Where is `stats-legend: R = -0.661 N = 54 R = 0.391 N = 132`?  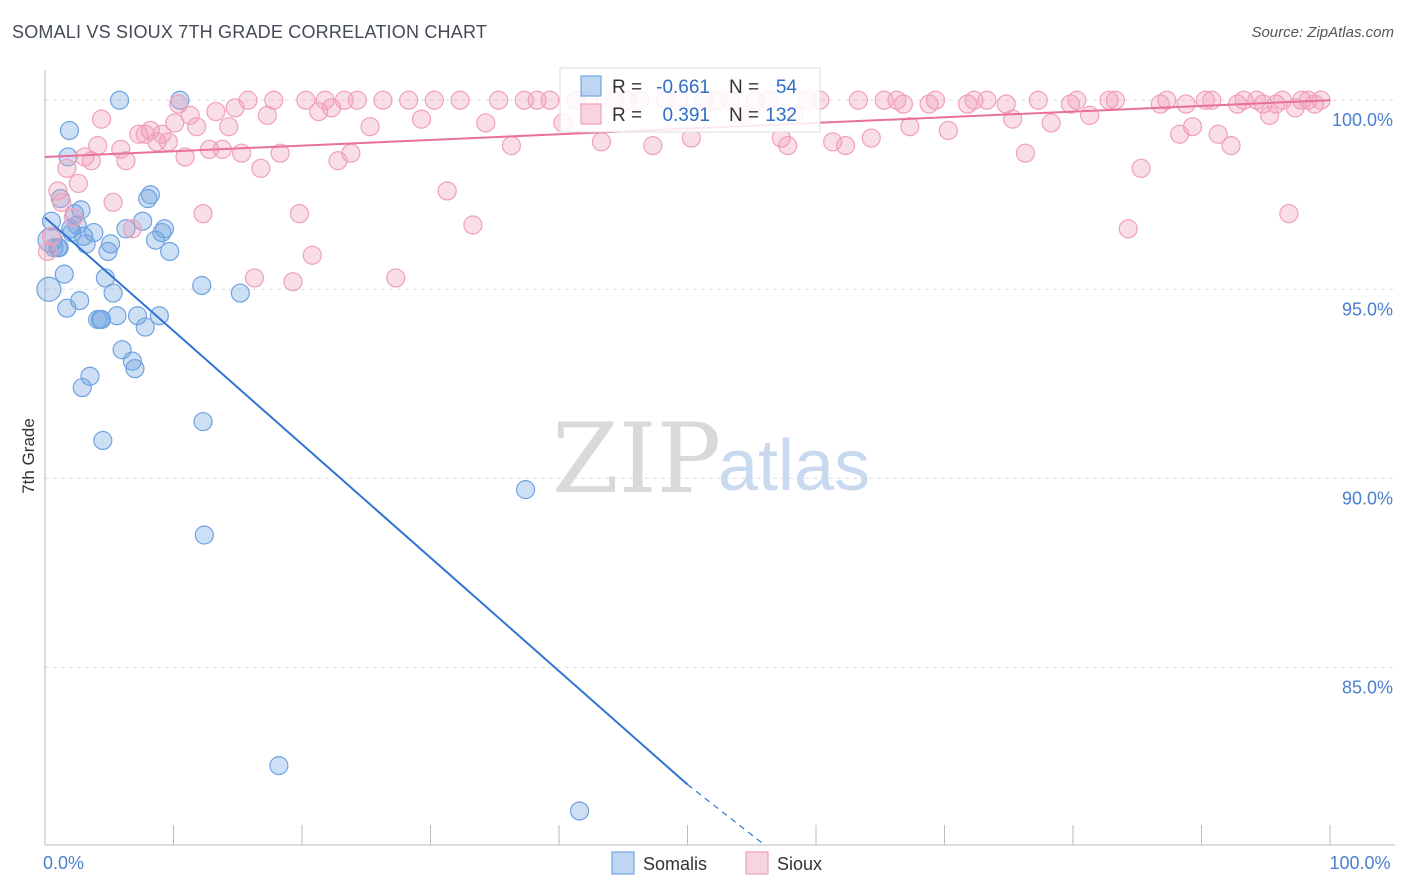 stats-legend: R = -0.661 N = 54 R = 0.391 N = 132 is located at coordinates (690, 100).